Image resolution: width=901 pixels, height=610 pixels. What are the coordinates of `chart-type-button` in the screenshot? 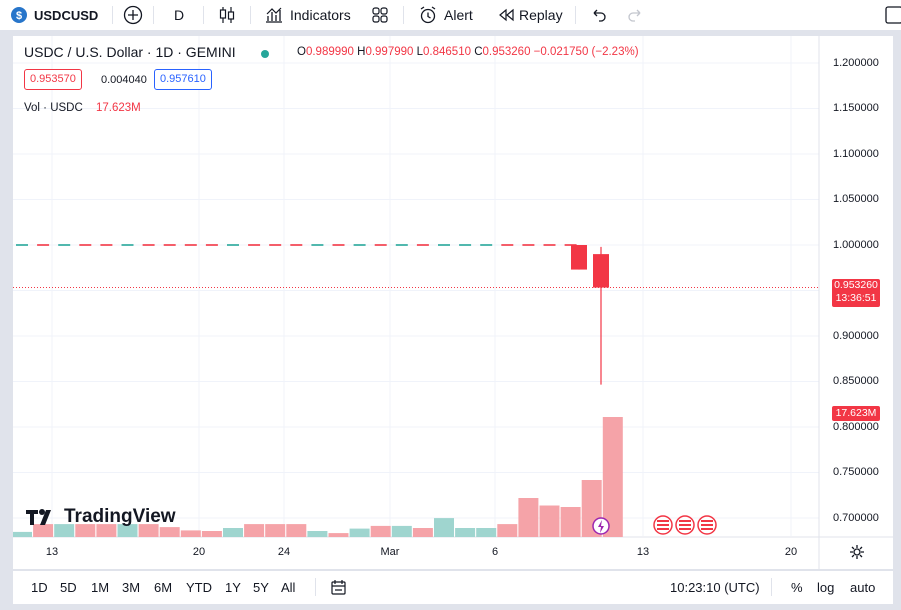 It's located at (227, 15).